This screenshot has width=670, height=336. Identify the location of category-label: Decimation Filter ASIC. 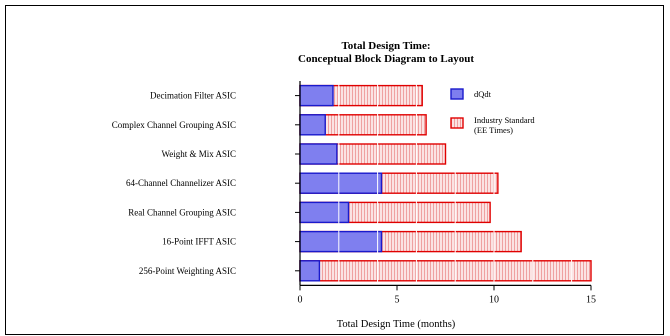
(193, 96).